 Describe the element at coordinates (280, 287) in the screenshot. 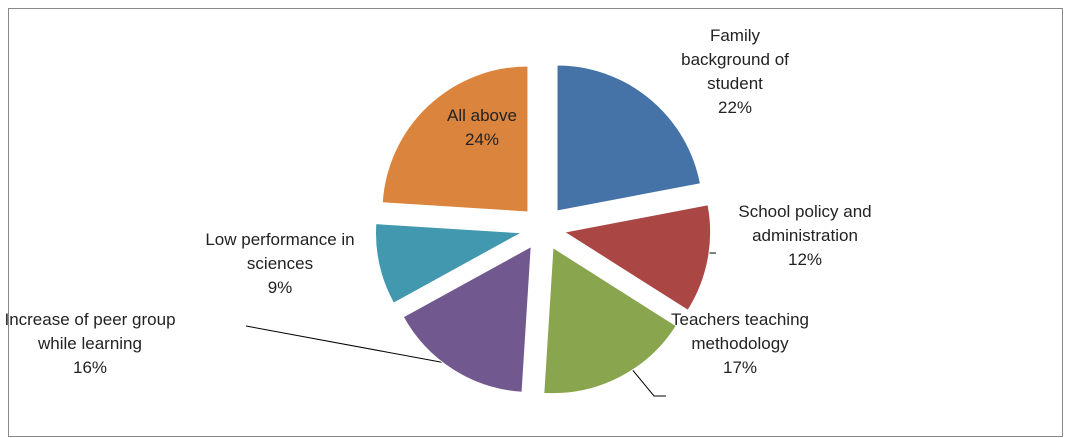

I see `value-label: 9%` at that location.